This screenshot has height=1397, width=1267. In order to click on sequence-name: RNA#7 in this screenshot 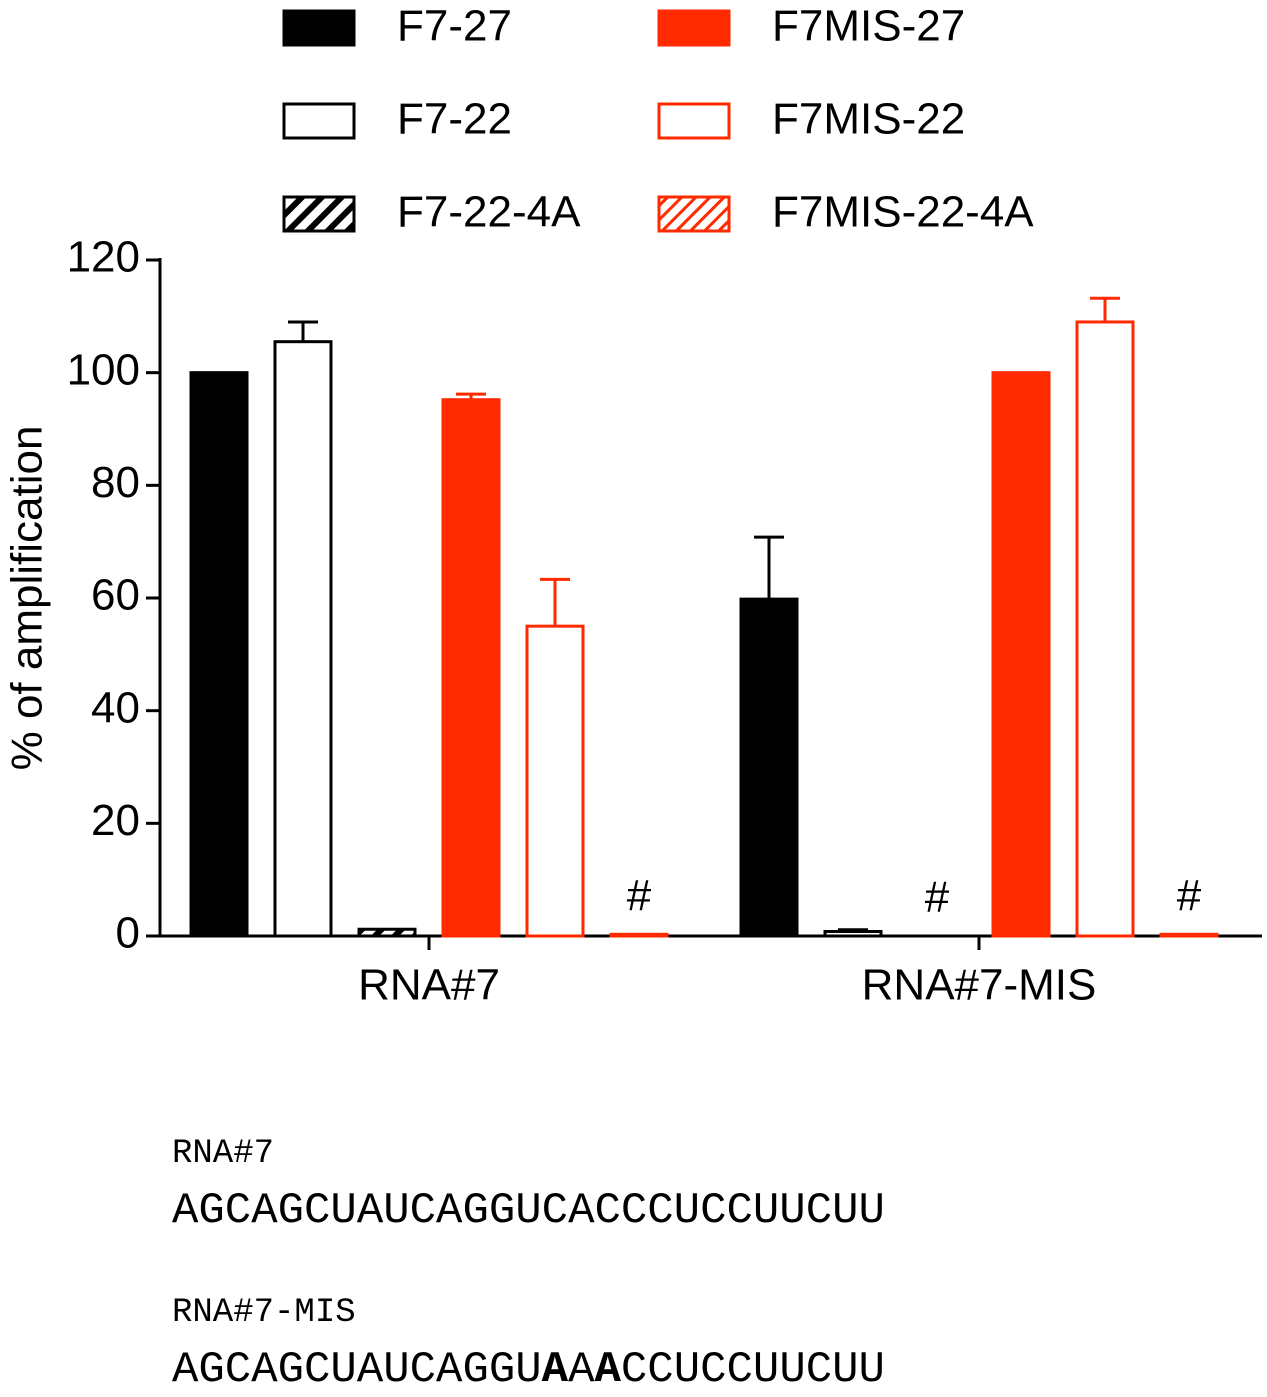, I will do `click(223, 1154)`.